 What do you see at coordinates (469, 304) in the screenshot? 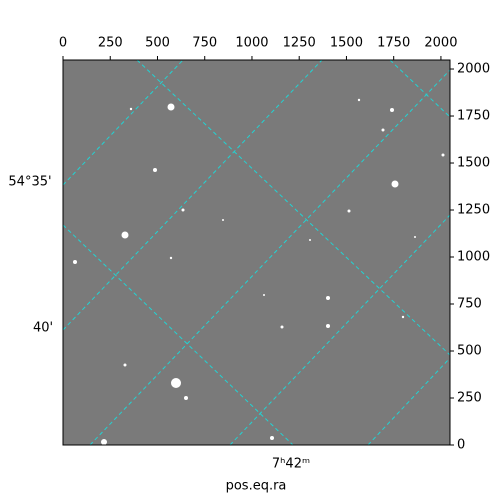
I see `y-tick-label: 750` at bounding box center [469, 304].